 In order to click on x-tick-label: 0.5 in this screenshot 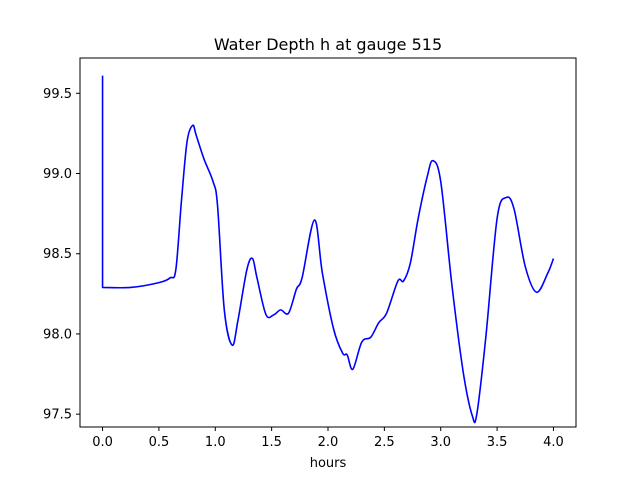, I will do `click(159, 442)`.